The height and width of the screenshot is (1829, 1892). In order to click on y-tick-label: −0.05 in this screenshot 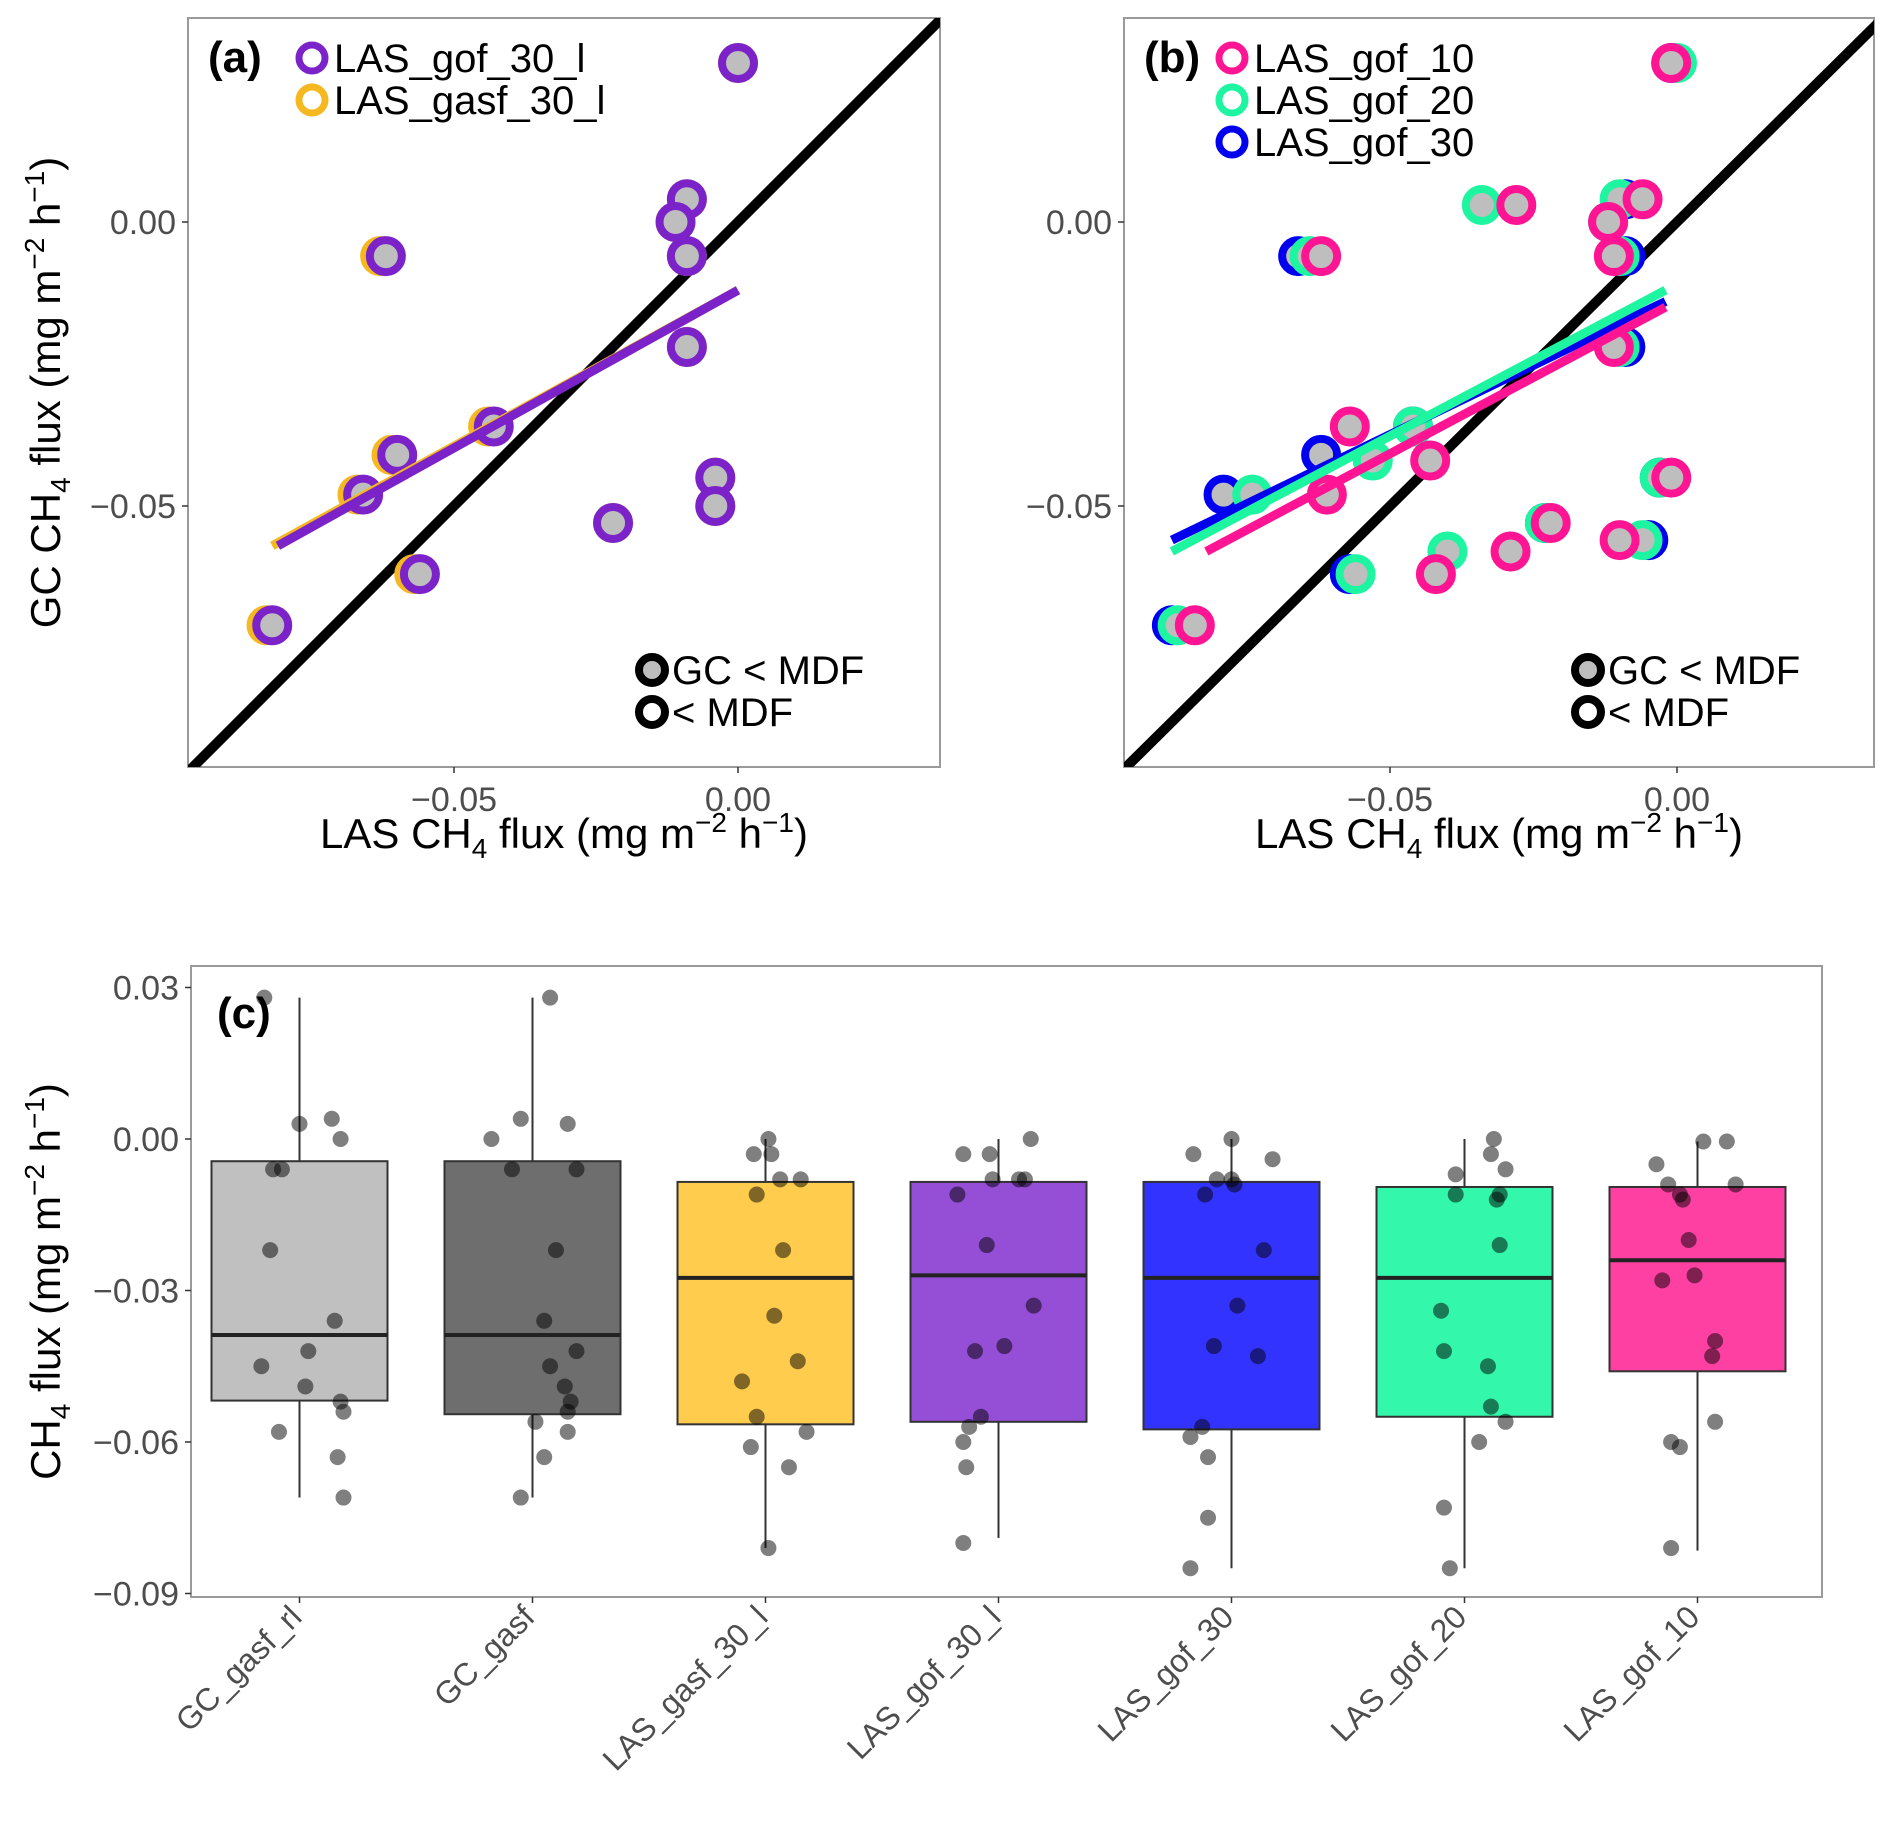, I will do `click(1069, 507)`.